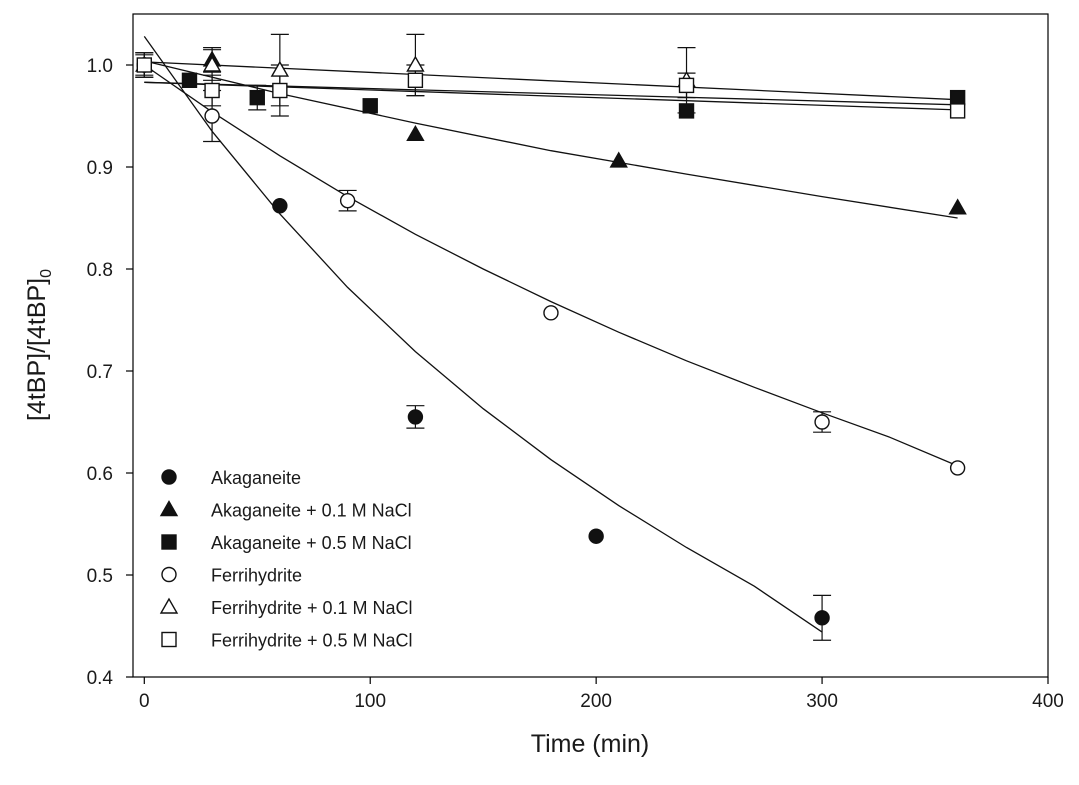 Image resolution: width=1079 pixels, height=785 pixels. What do you see at coordinates (256, 576) in the screenshot?
I see `legend-label: Ferrihydrite` at bounding box center [256, 576].